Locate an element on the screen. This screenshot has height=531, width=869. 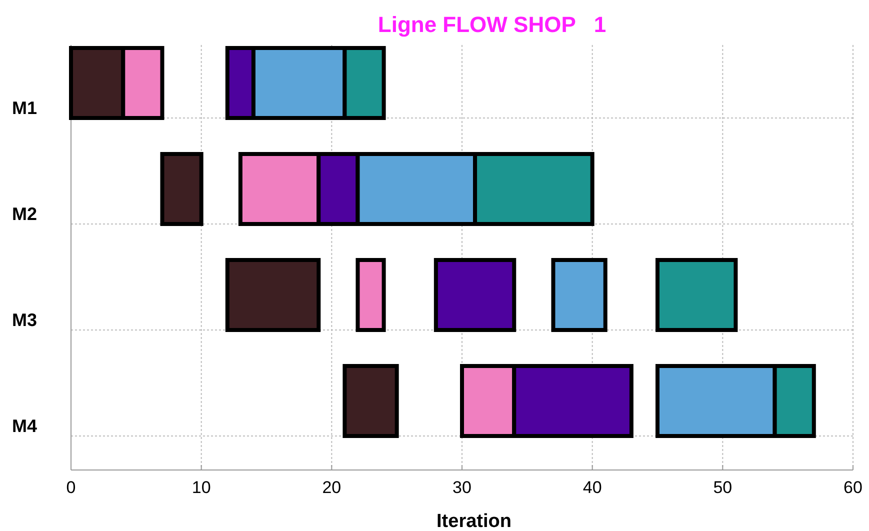
x-tick-label: 20 is located at coordinates (332, 487).